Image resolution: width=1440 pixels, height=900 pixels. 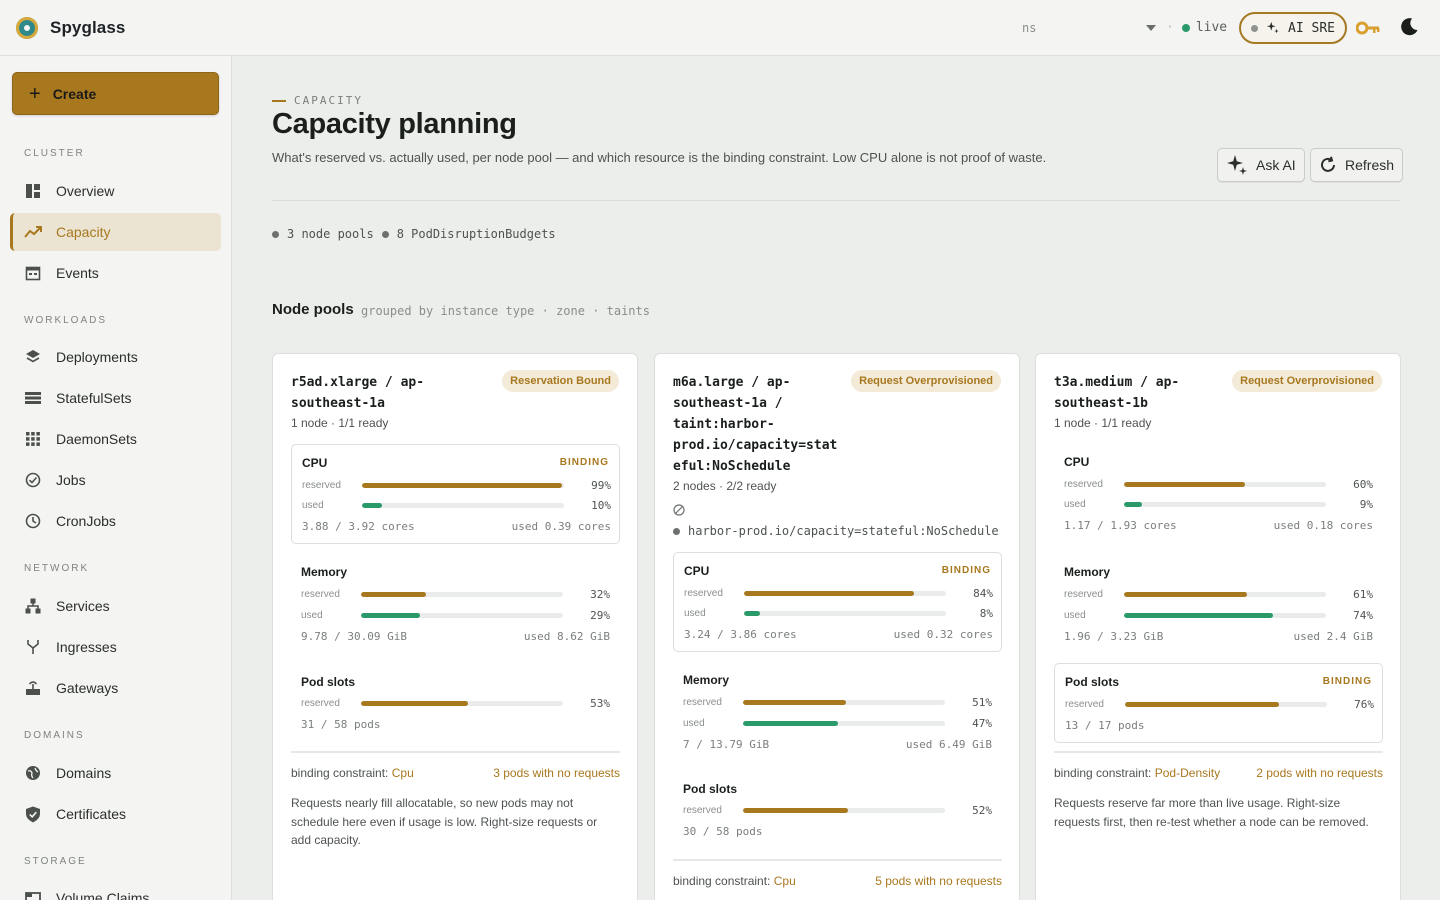 I want to click on resource-totals: 9.78 / 30.09 GiB used 8.62 GiB, so click(x=455, y=636).